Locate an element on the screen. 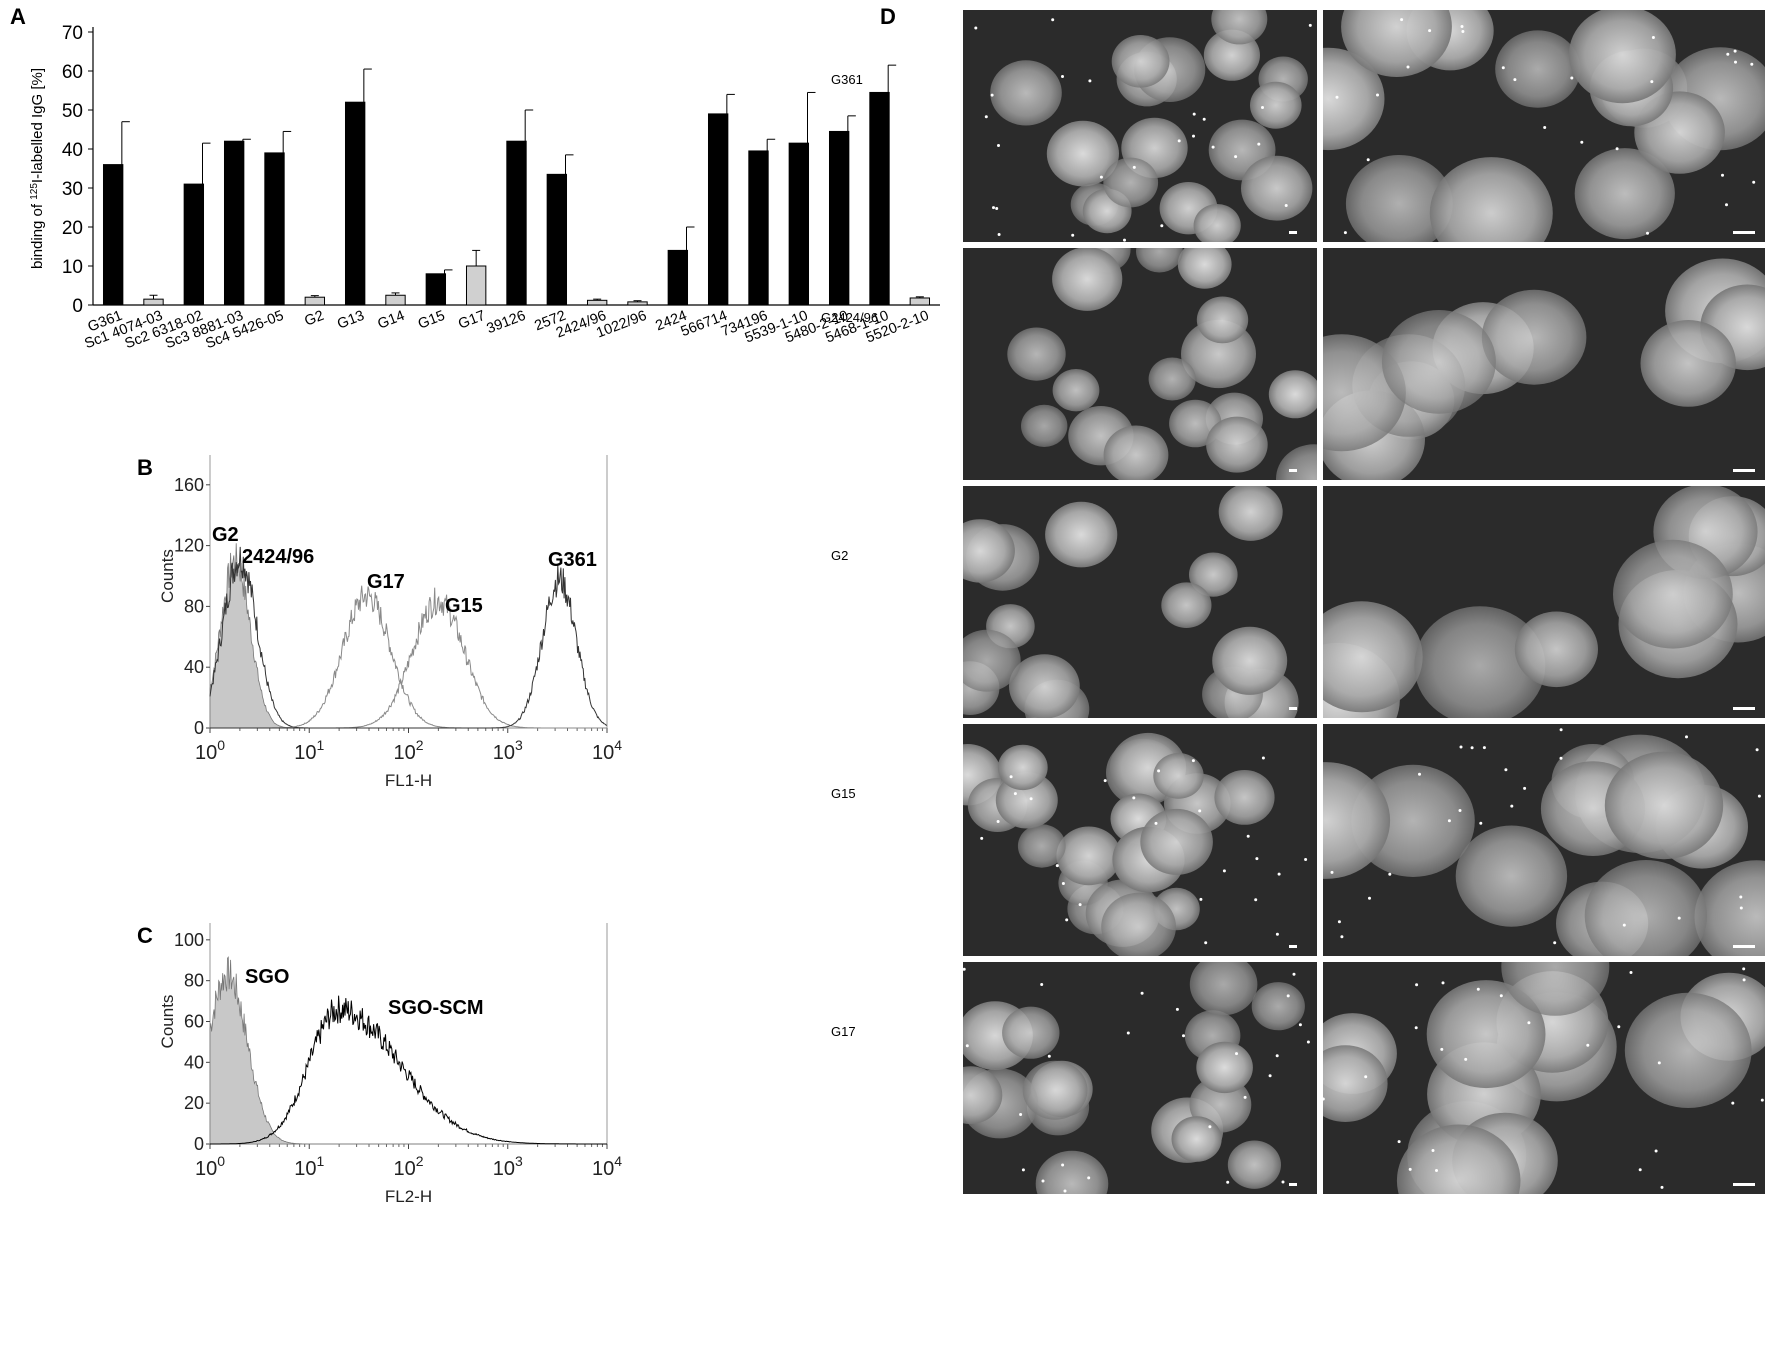  y-axis-label: Counts is located at coordinates (167, 1022).